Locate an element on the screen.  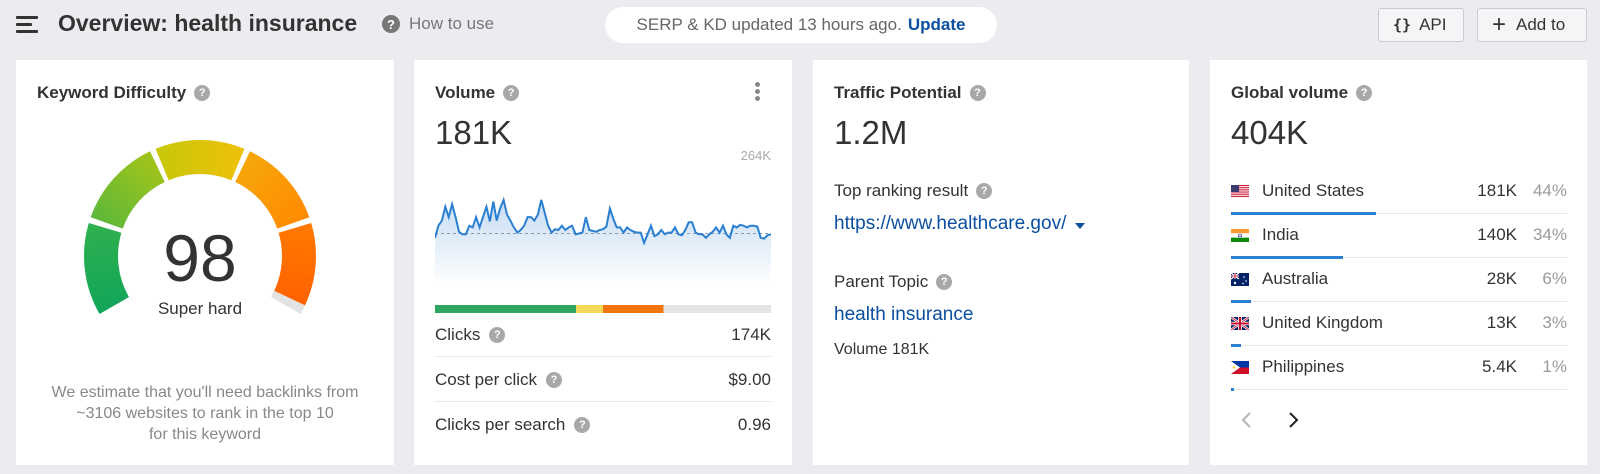
country-percent: 1% is located at coordinates (1554, 366).